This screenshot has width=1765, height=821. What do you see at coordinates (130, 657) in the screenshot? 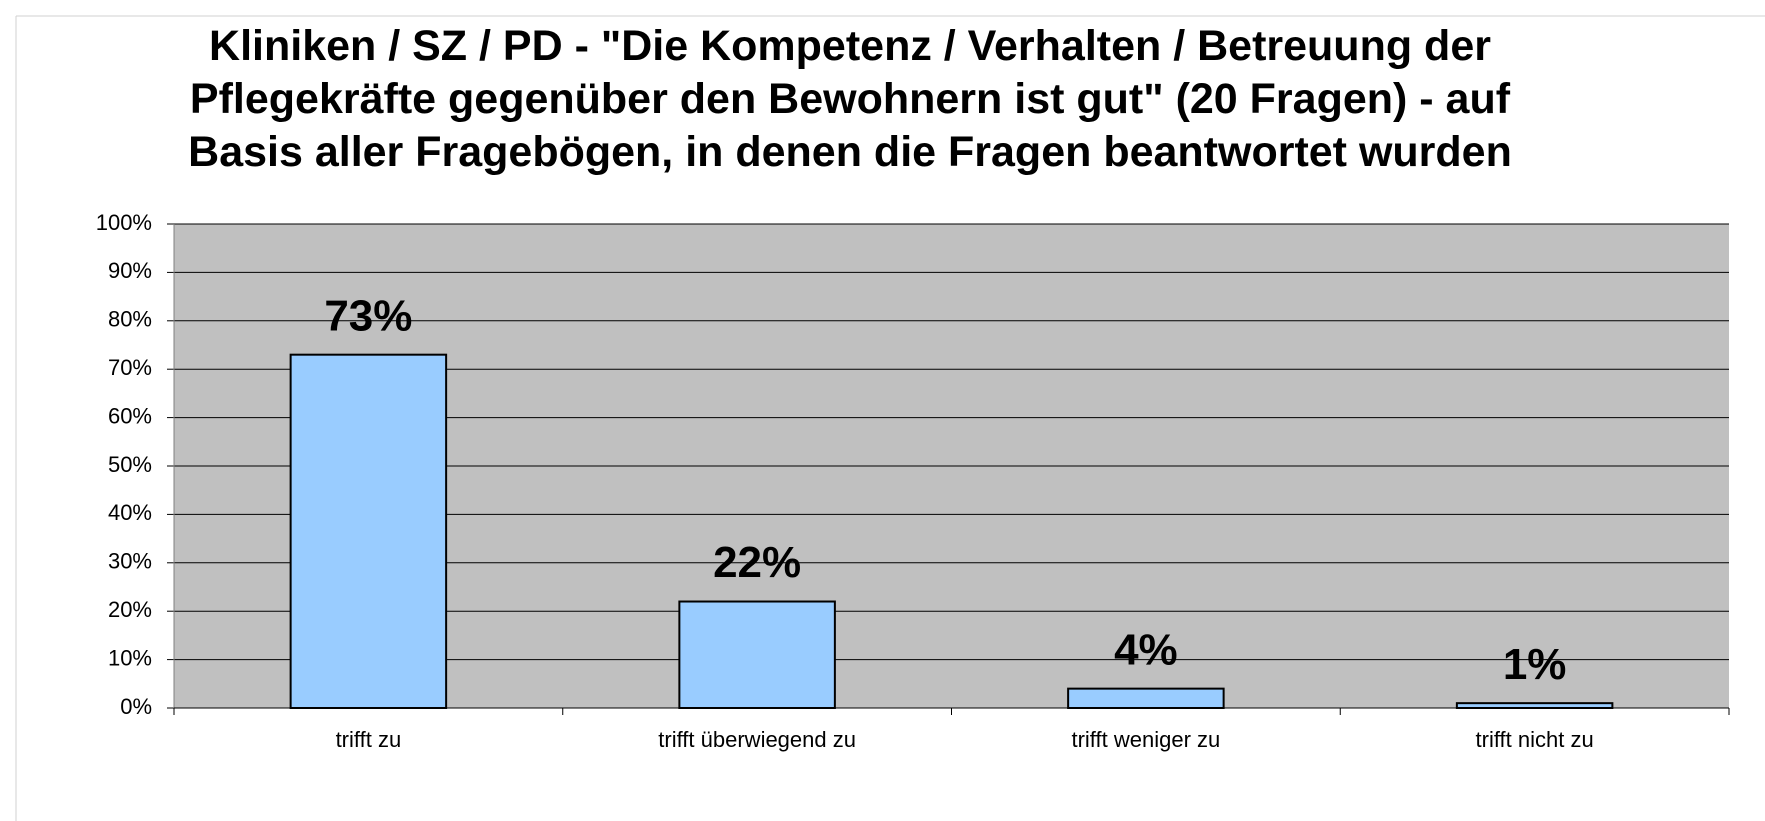
I see `y-tick-label: 10%` at bounding box center [130, 657].